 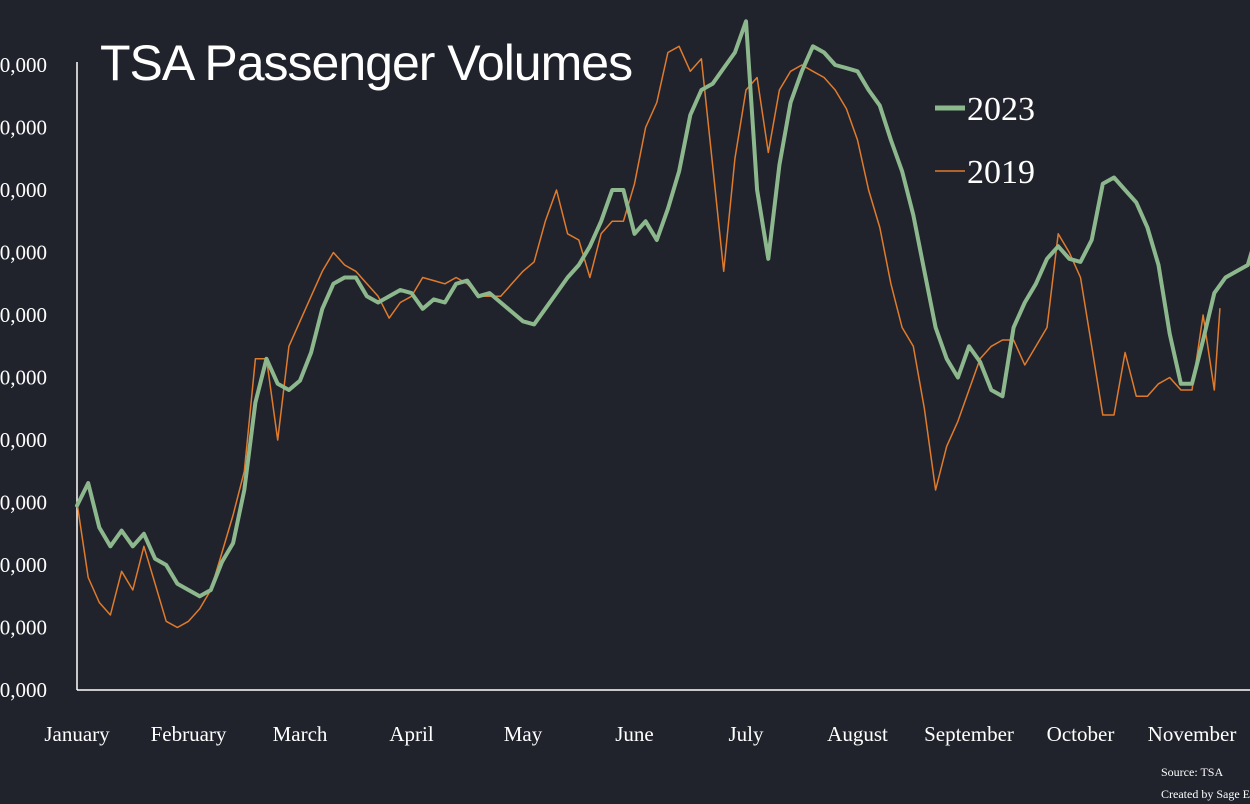 What do you see at coordinates (1001, 172) in the screenshot?
I see `legend-label-2019: 2019` at bounding box center [1001, 172].